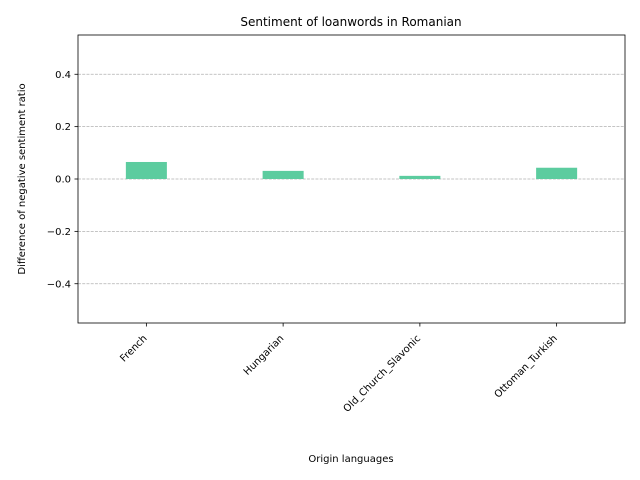 The height and width of the screenshot is (480, 640). What do you see at coordinates (63, 127) in the screenshot?
I see `y-tick-label: 0.2` at bounding box center [63, 127].